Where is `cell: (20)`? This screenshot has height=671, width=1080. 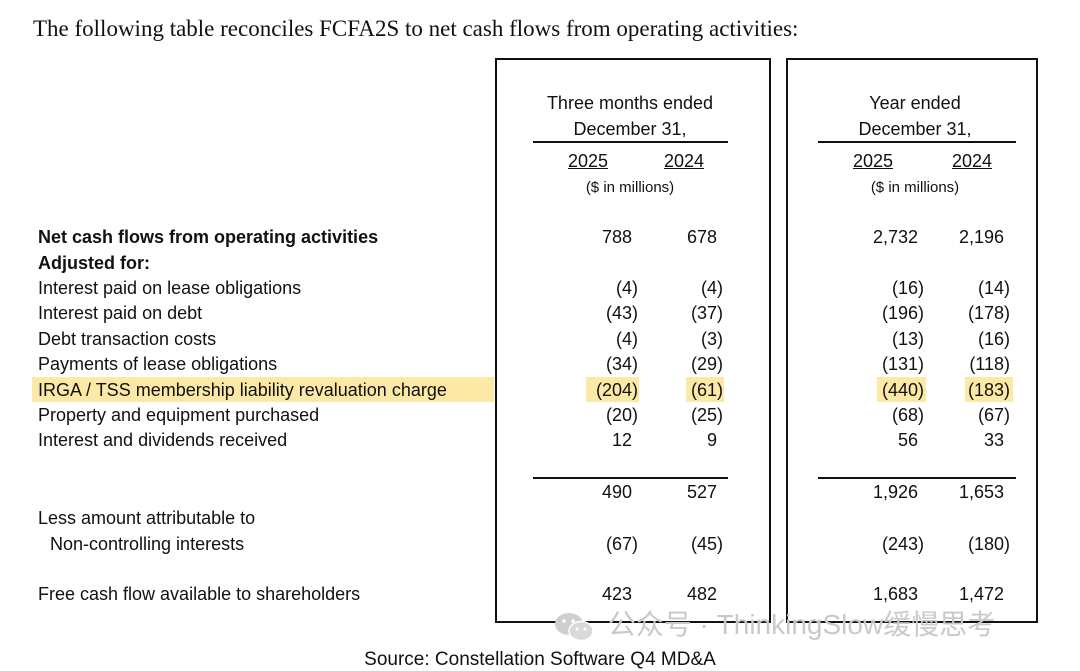
cell: (20) is located at coordinates (621, 415).